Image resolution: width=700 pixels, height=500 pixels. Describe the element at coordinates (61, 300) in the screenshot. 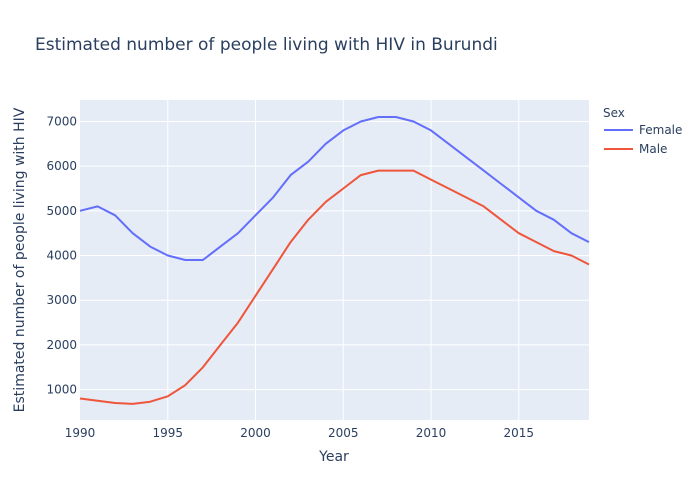

I see `y-tick-label: 3000` at that location.